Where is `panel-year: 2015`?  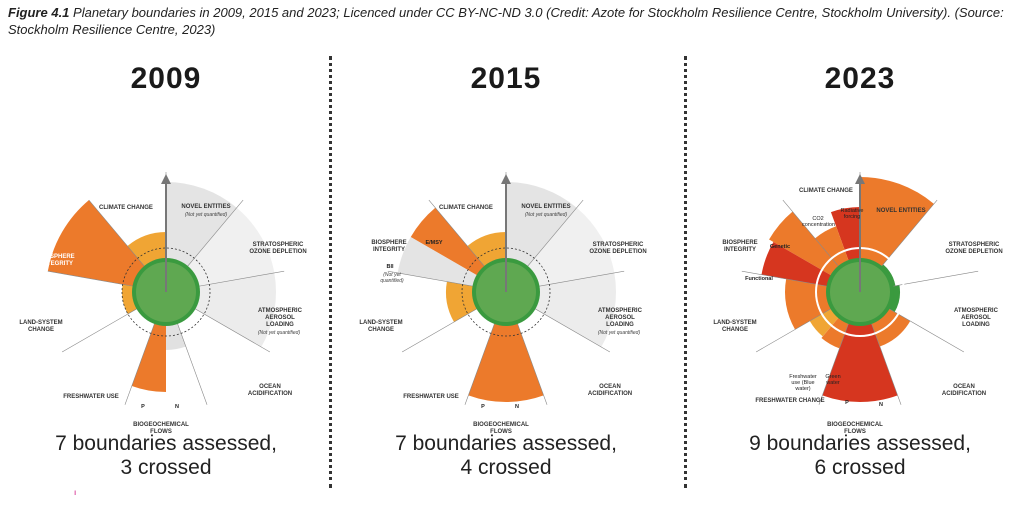
panel-year: 2015 is located at coordinates (506, 78).